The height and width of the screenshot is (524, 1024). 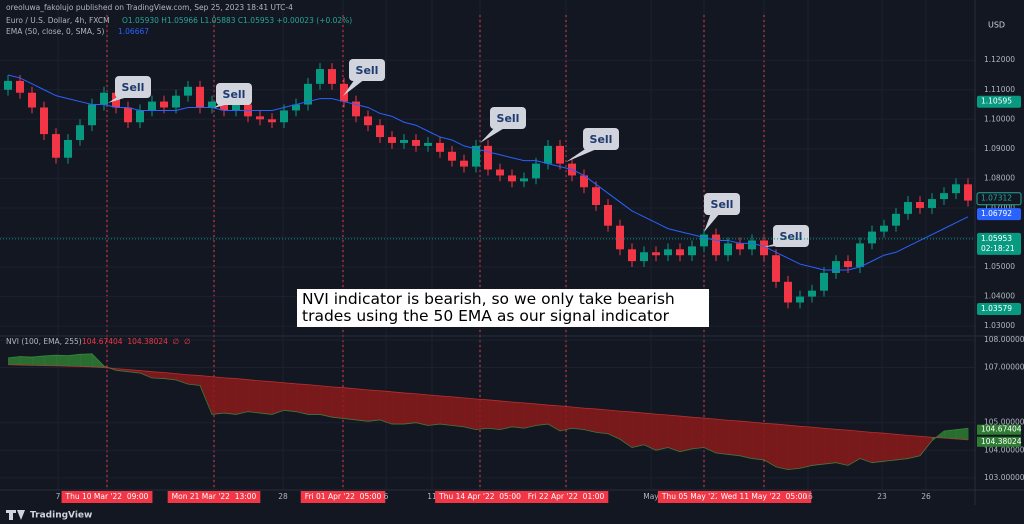 What do you see at coordinates (15, 515) in the screenshot?
I see `logo` at bounding box center [15, 515].